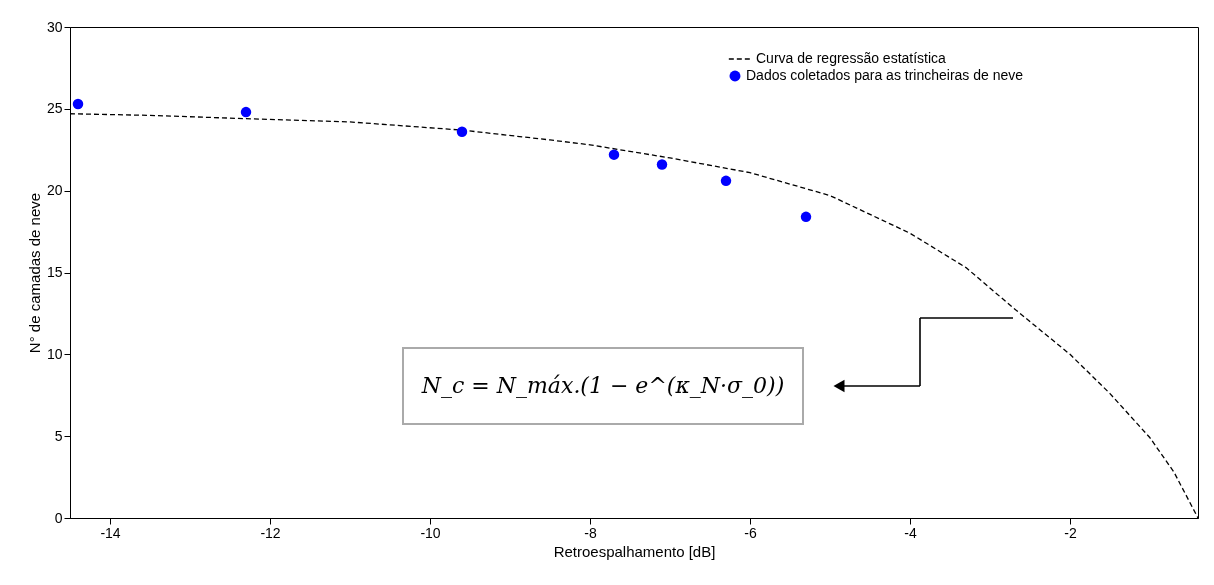  Describe the element at coordinates (54, 353) in the screenshot. I see `y-tick-label: 10` at that location.